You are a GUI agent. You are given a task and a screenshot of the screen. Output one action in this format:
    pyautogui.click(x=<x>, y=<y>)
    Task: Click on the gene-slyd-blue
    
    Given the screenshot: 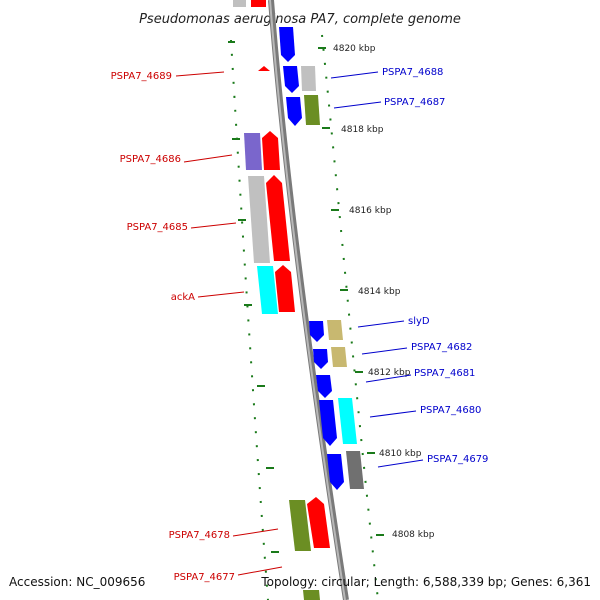 What is the action you would take?
    pyautogui.click(x=316, y=331)
    